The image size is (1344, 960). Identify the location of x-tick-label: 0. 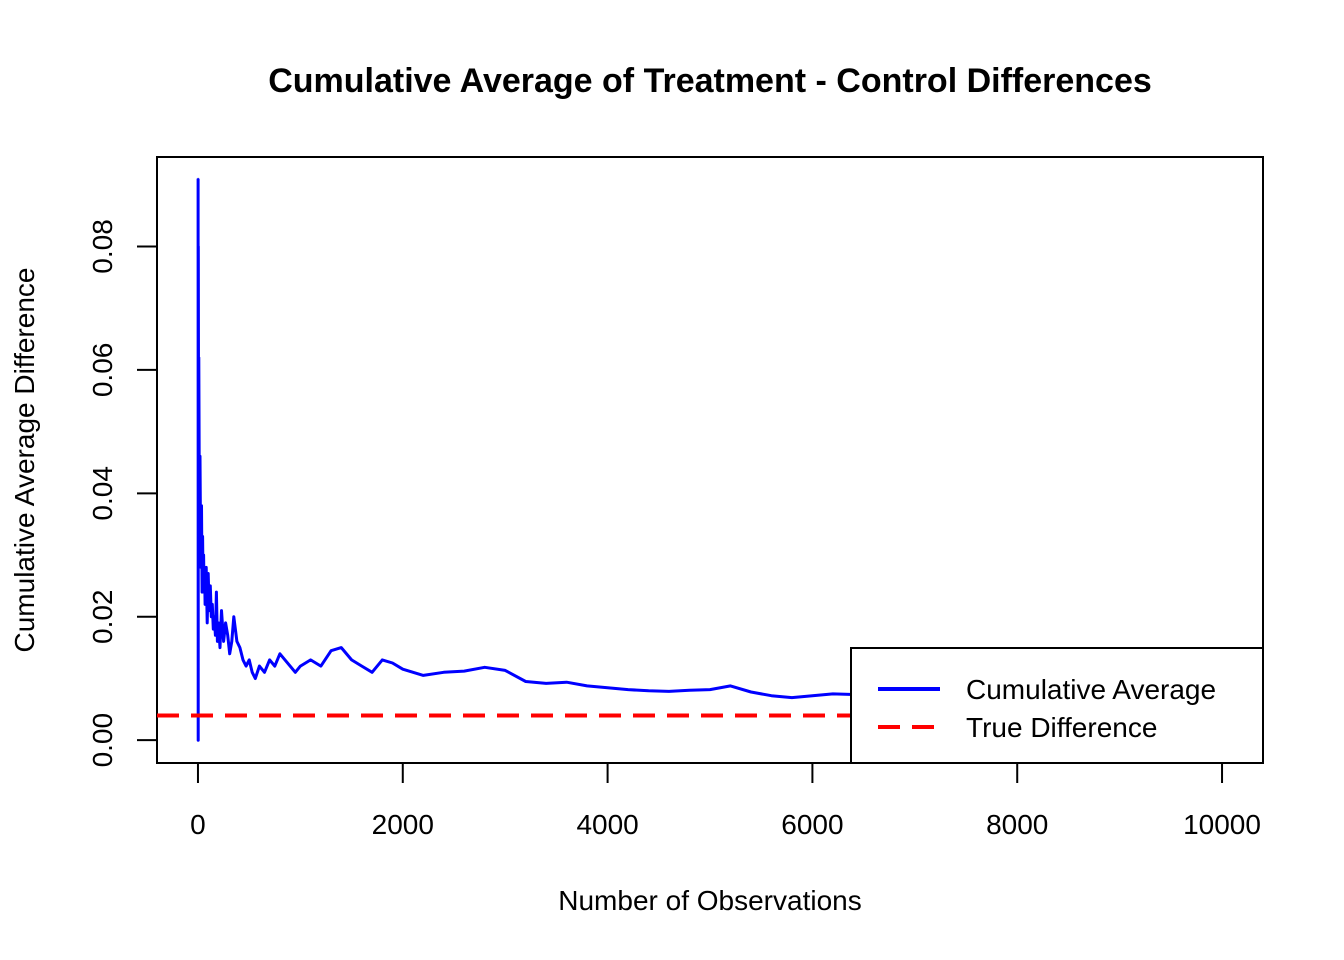
(198, 824).